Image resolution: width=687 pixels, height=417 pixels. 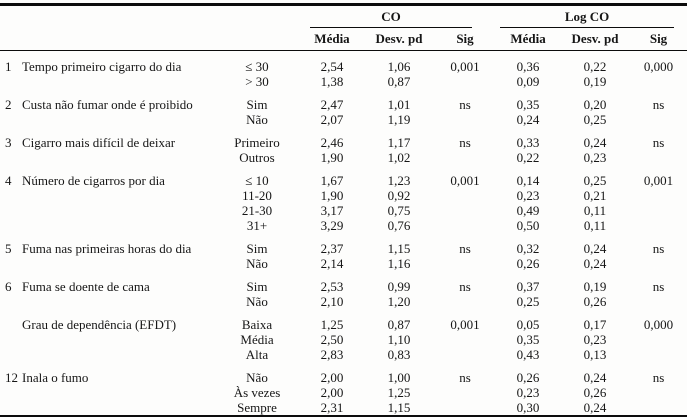 What do you see at coordinates (528, 119) in the screenshot?
I see `log-media-cell: 0,24` at bounding box center [528, 119].